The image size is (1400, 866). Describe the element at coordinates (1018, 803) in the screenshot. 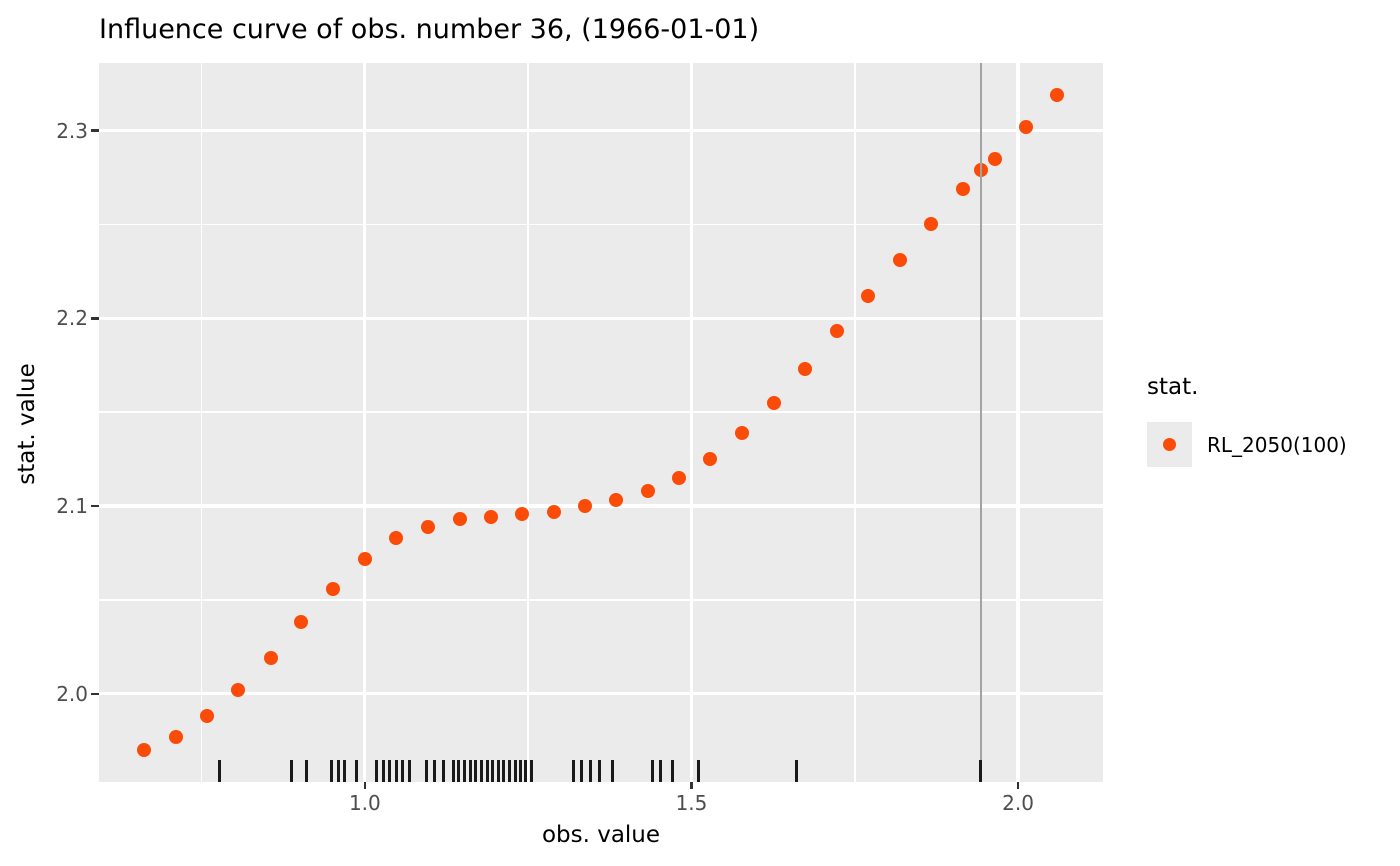

I see `x-tick-label: 2.0` at that location.